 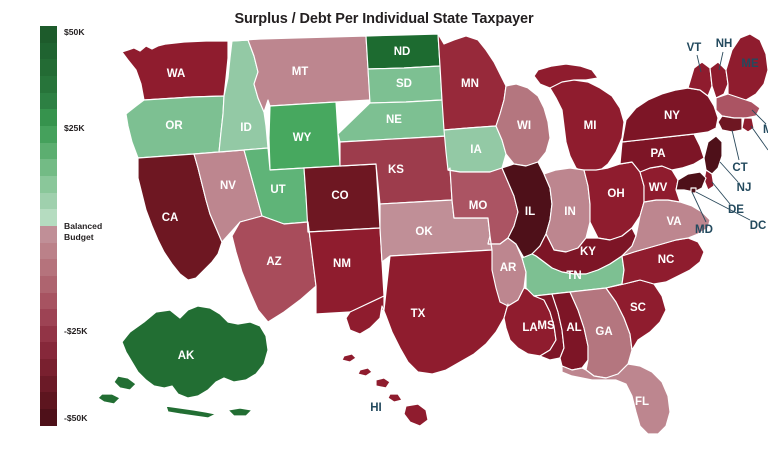 I want to click on state-label-PA: PA, so click(x=657, y=154).